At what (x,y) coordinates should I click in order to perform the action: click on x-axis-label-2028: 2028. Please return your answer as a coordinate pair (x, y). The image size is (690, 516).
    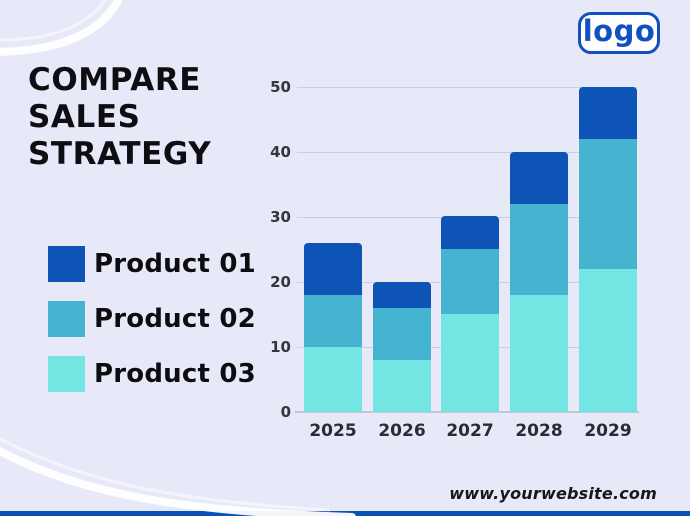
    Looking at the image, I should click on (539, 431).